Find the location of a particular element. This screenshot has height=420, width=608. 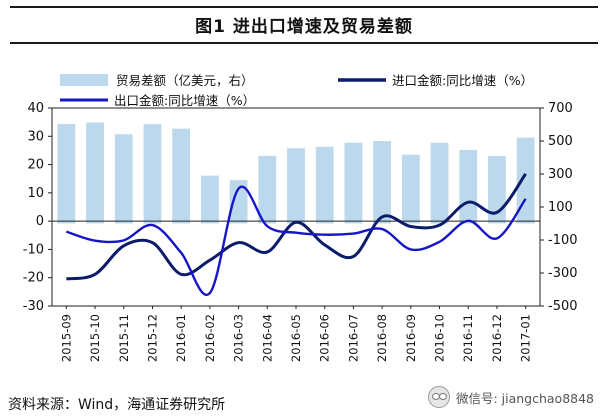

left-axis-tick-label: -30 is located at coordinates (33, 306).